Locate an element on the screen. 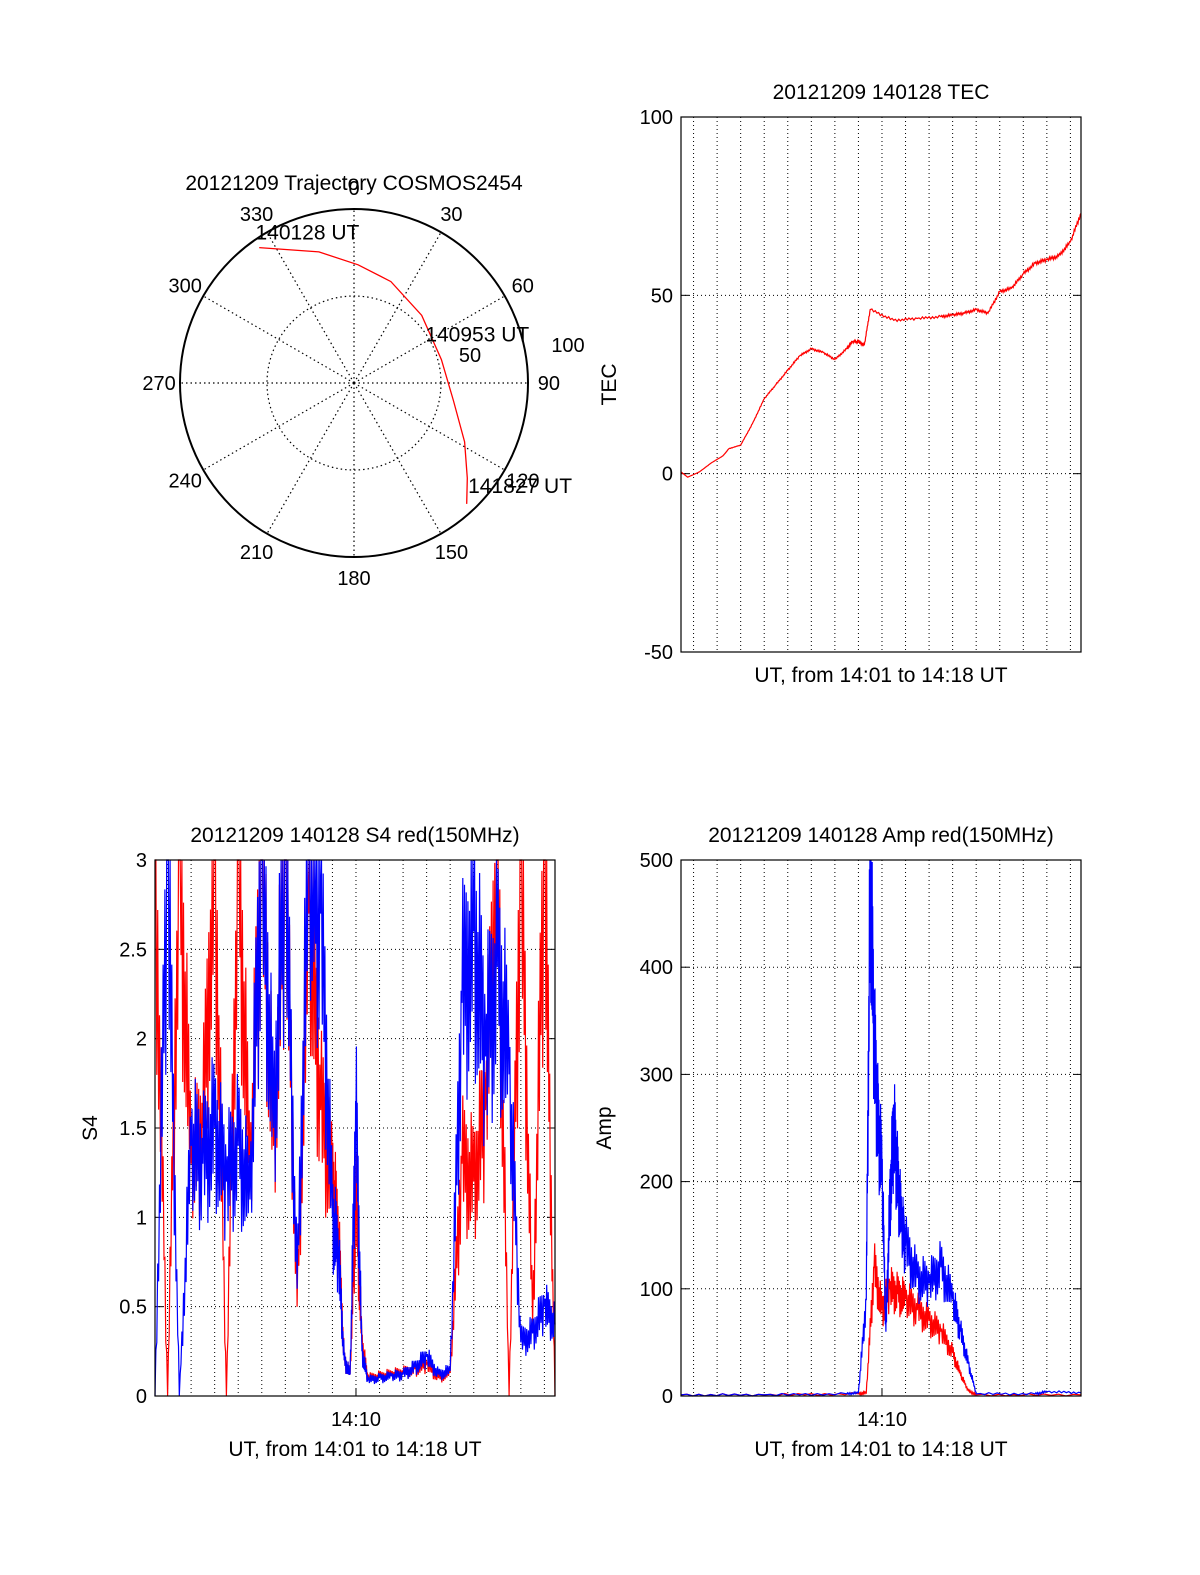 This screenshot has width=1200, height=1575. polar-angle-label: 300 is located at coordinates (185, 287).